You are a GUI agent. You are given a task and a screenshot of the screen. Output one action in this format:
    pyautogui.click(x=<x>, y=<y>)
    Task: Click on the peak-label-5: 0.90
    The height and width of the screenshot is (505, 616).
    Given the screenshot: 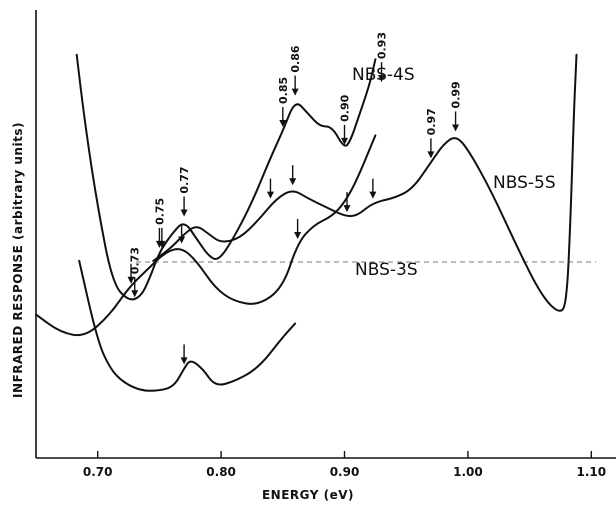 What is the action you would take?
    pyautogui.click(x=345, y=107)
    